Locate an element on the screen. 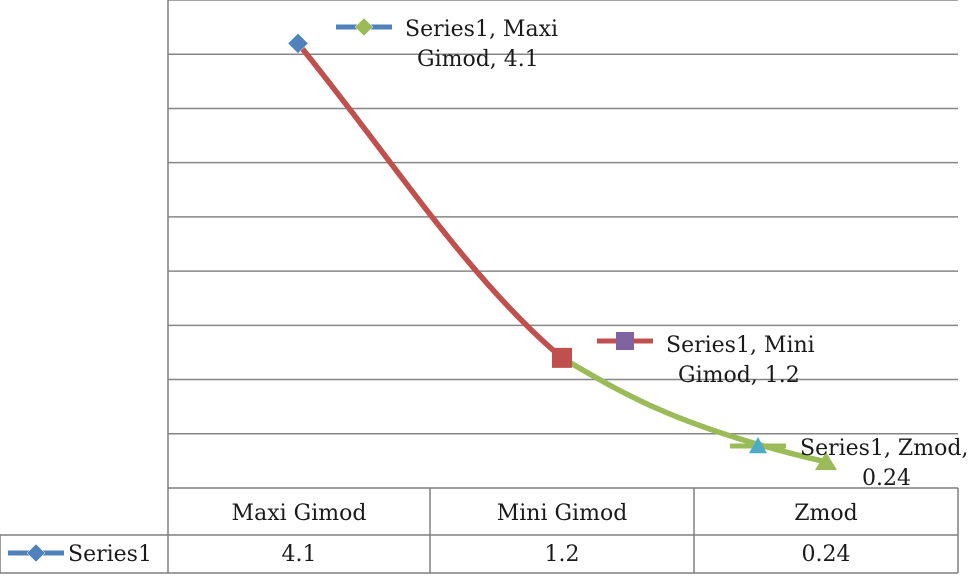 This screenshot has height=576, width=978. table-value: 1.2 is located at coordinates (562, 554).